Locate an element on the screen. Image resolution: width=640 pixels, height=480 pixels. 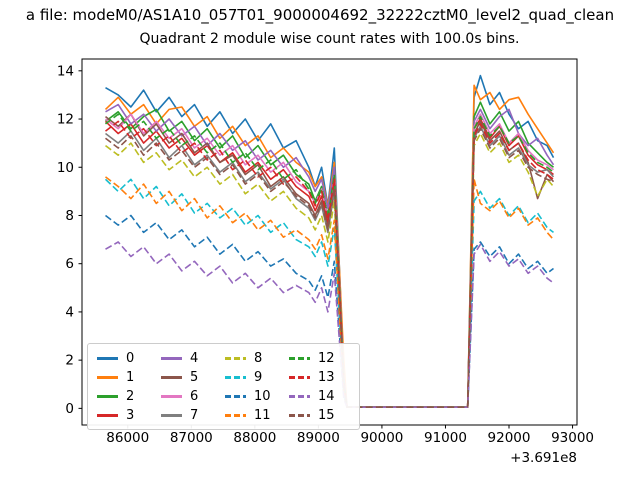
y-axis-tick-label: 12 is located at coordinates (65, 120).